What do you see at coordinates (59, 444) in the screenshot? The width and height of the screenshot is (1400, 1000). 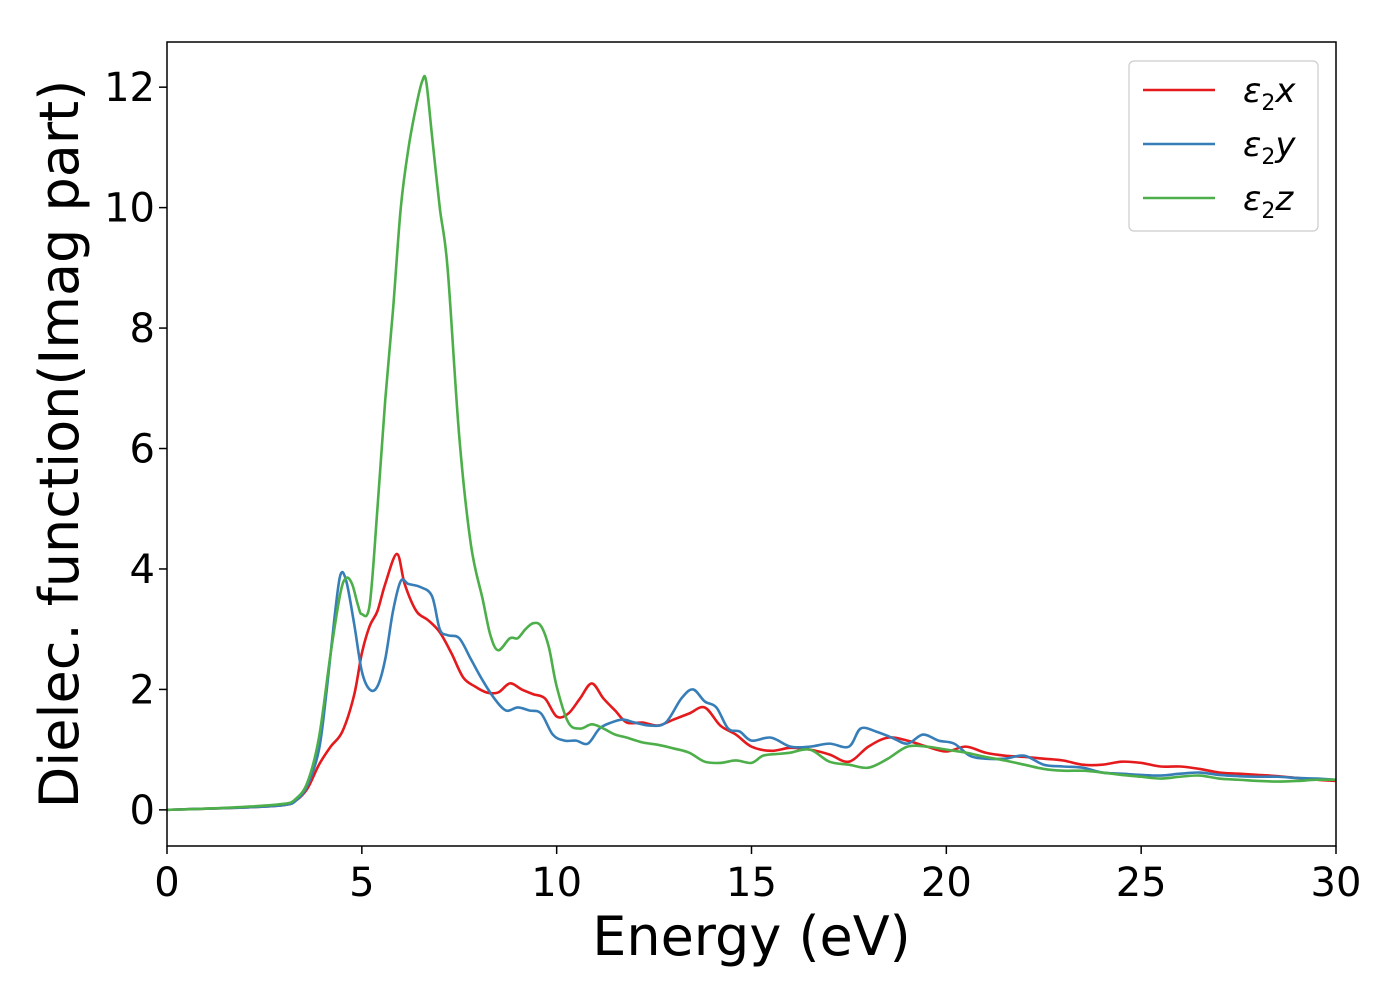 I see `y-axis-title: Dielec. function(Imag part)` at bounding box center [59, 444].